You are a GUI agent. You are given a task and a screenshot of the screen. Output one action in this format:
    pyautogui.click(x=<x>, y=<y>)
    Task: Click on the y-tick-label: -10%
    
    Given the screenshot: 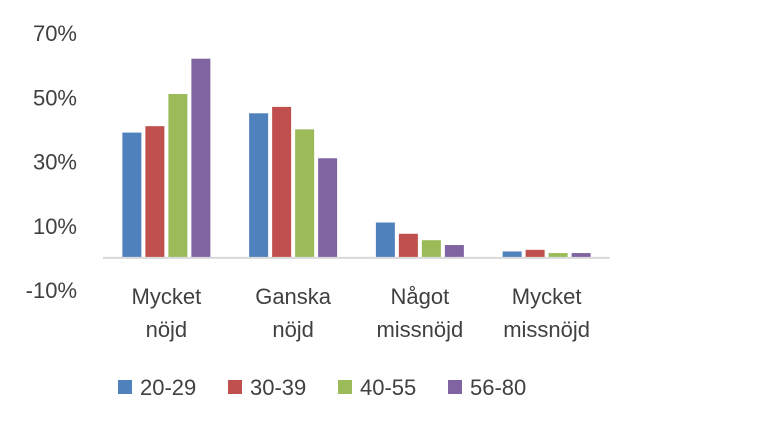 What is the action you would take?
    pyautogui.click(x=51, y=290)
    